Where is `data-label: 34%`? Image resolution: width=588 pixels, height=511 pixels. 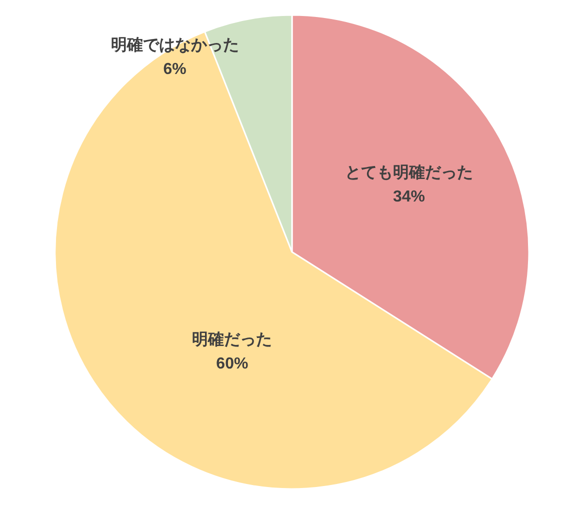
data-label: 34% is located at coordinates (409, 197).